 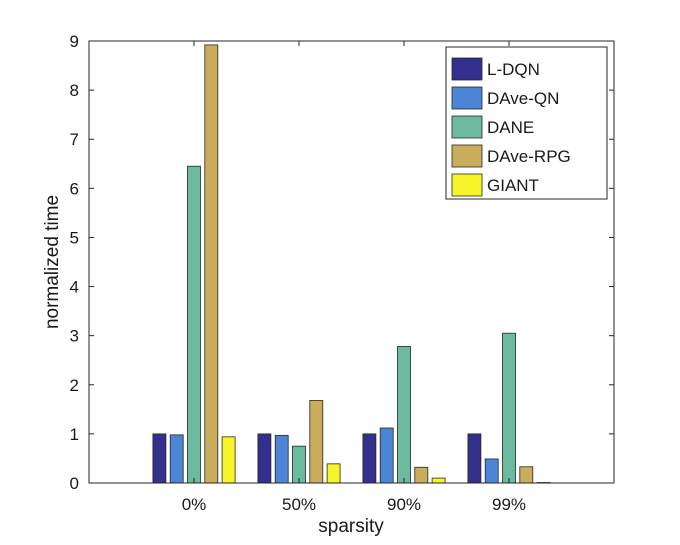 I want to click on bar-dave-rpg-99pct, so click(x=526, y=475).